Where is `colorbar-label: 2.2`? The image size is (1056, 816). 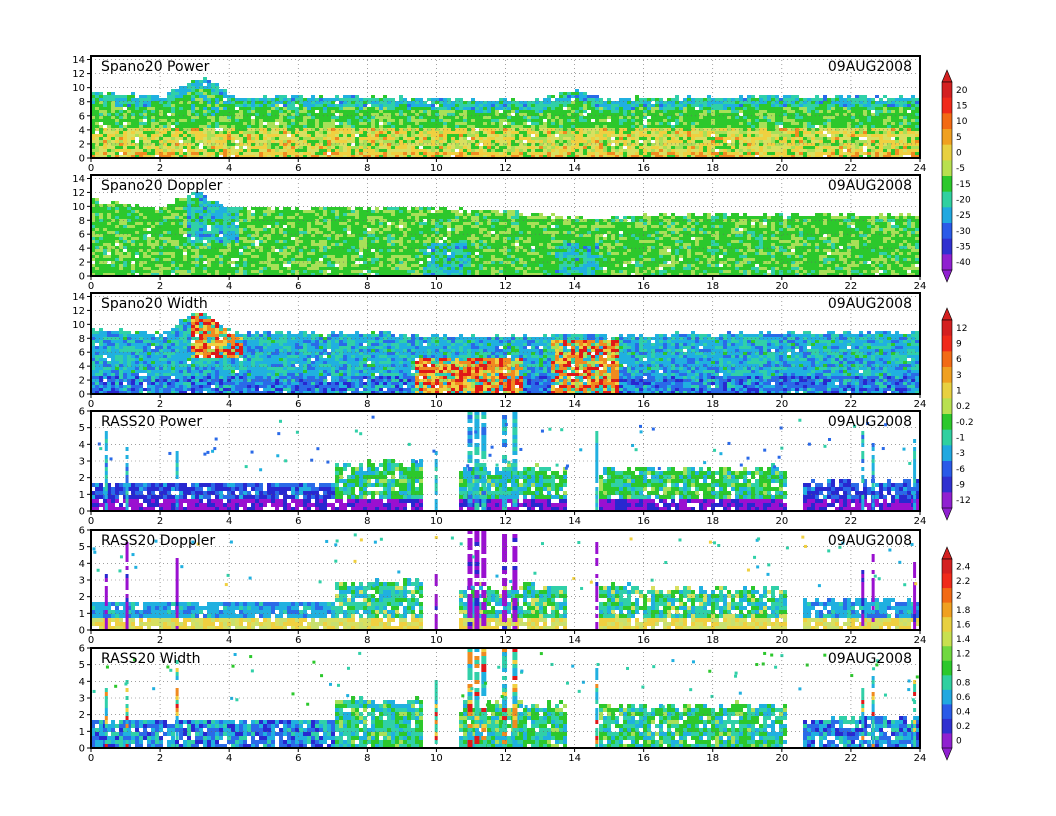 colorbar-label: 2.2 is located at coordinates (963, 582).